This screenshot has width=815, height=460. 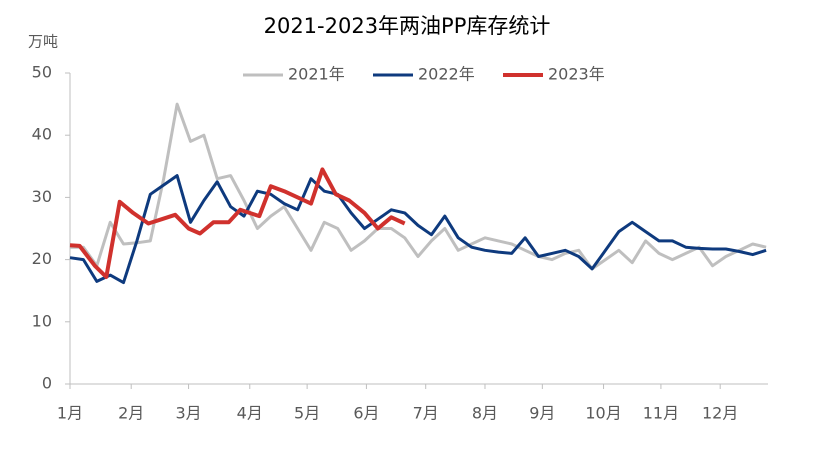 I want to click on y-tick-label: 0, so click(x=47, y=383).